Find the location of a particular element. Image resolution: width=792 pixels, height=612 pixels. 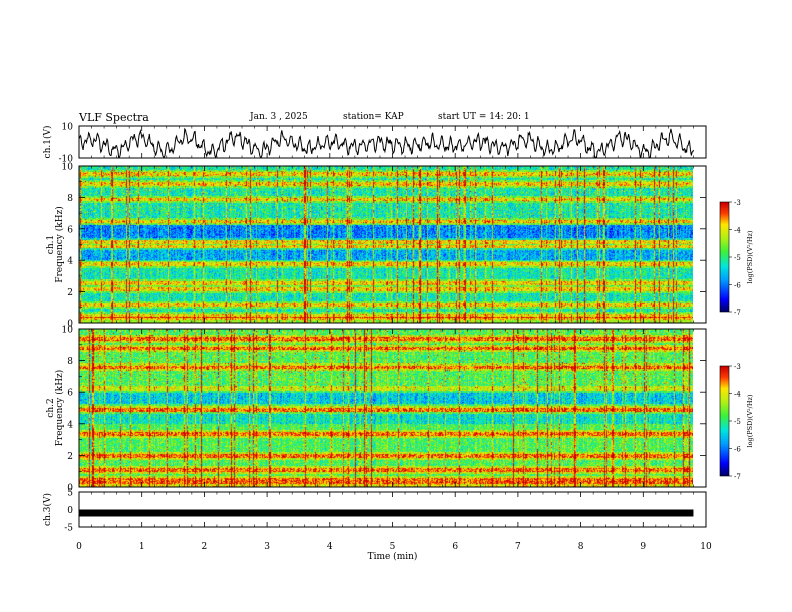

ch2-colorbar-tick-label: -7 is located at coordinates (737, 477).